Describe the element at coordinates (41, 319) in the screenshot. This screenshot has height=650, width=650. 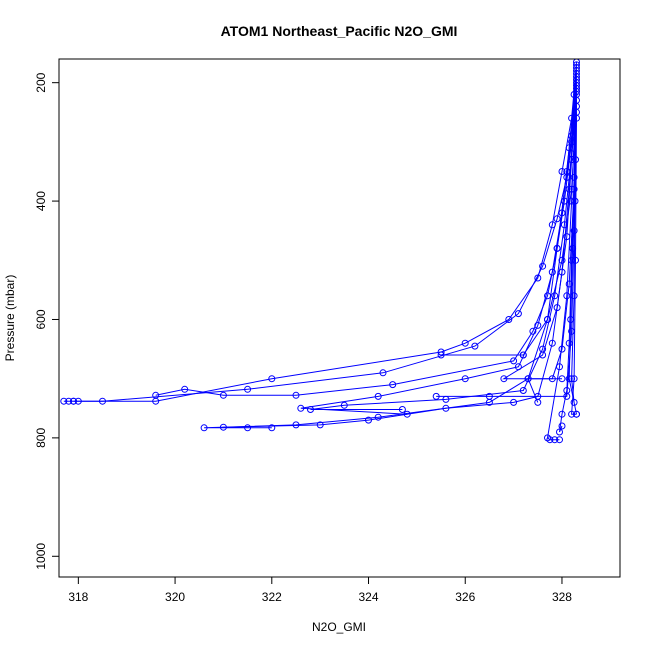
I see `y-tick-label: 600` at that location.